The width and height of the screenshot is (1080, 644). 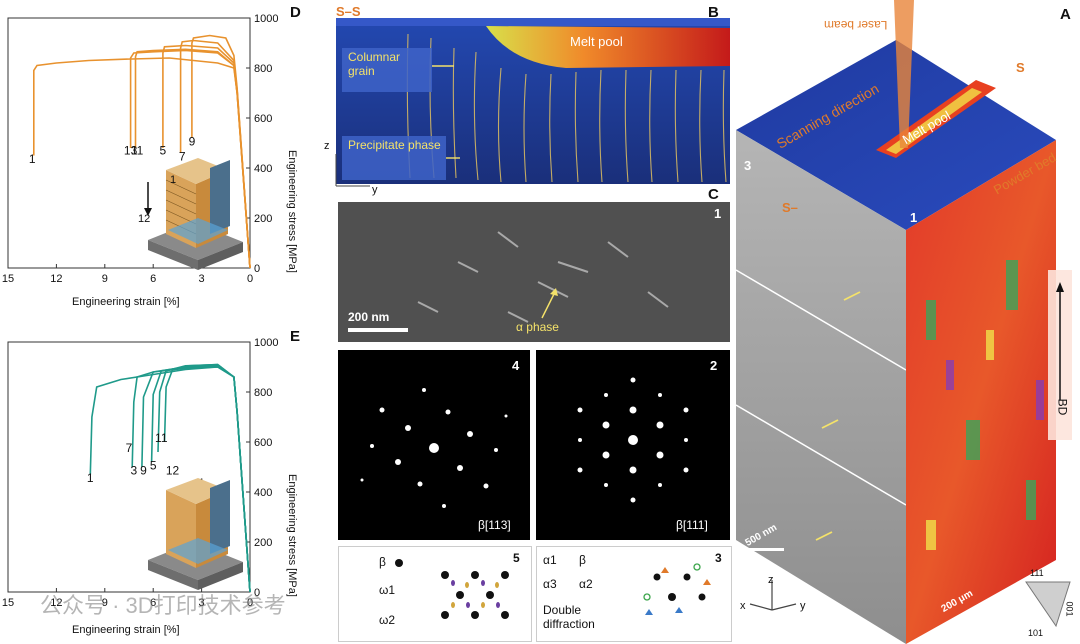 What do you see at coordinates (634, 594) in the screenshot?
I see `legend-3: 3 β α1 α2 α3 Double diffraction` at bounding box center [634, 594].